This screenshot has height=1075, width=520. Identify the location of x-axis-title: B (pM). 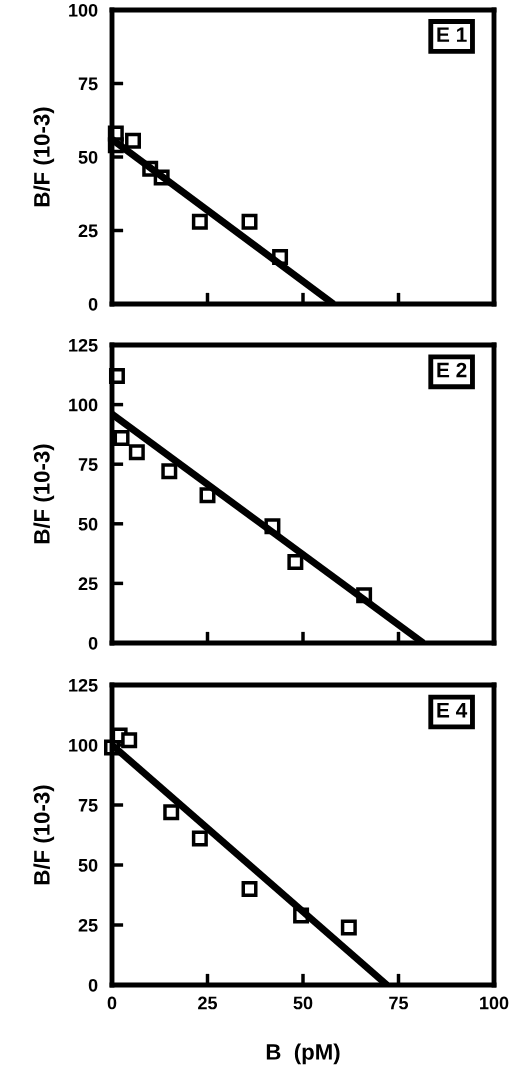
(303, 1054).